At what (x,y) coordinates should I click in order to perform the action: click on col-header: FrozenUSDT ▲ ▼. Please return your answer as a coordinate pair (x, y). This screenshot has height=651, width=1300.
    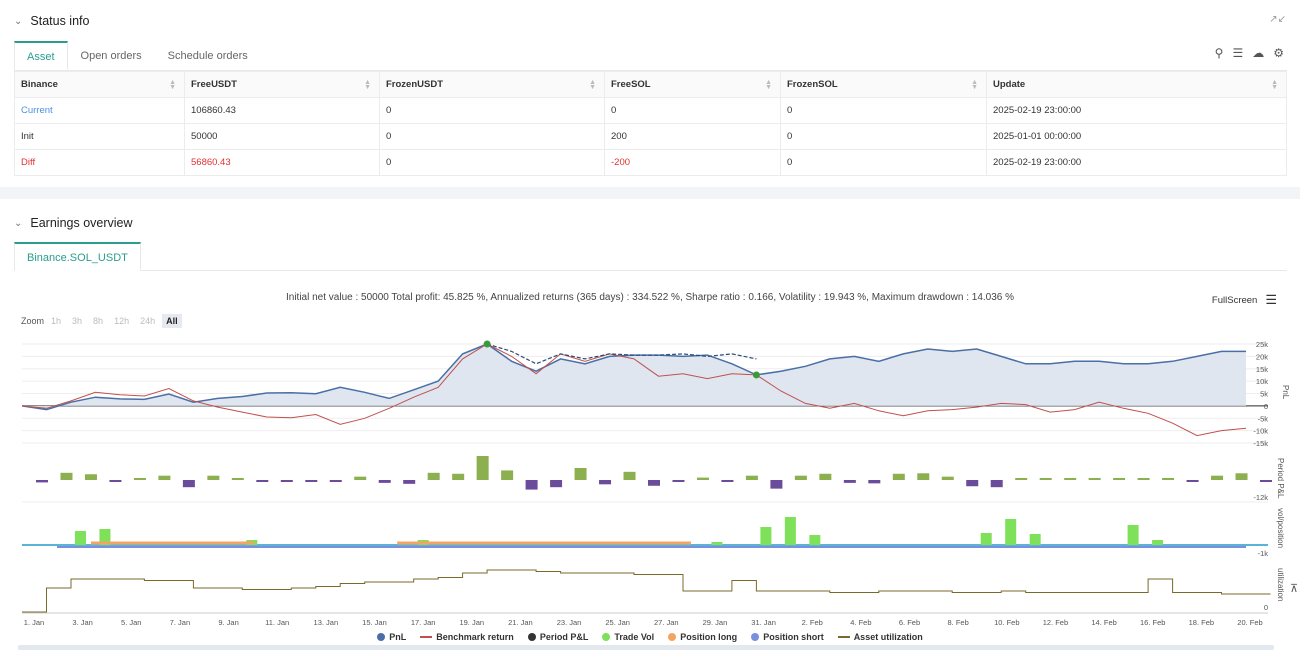
    Looking at the image, I should click on (492, 84).